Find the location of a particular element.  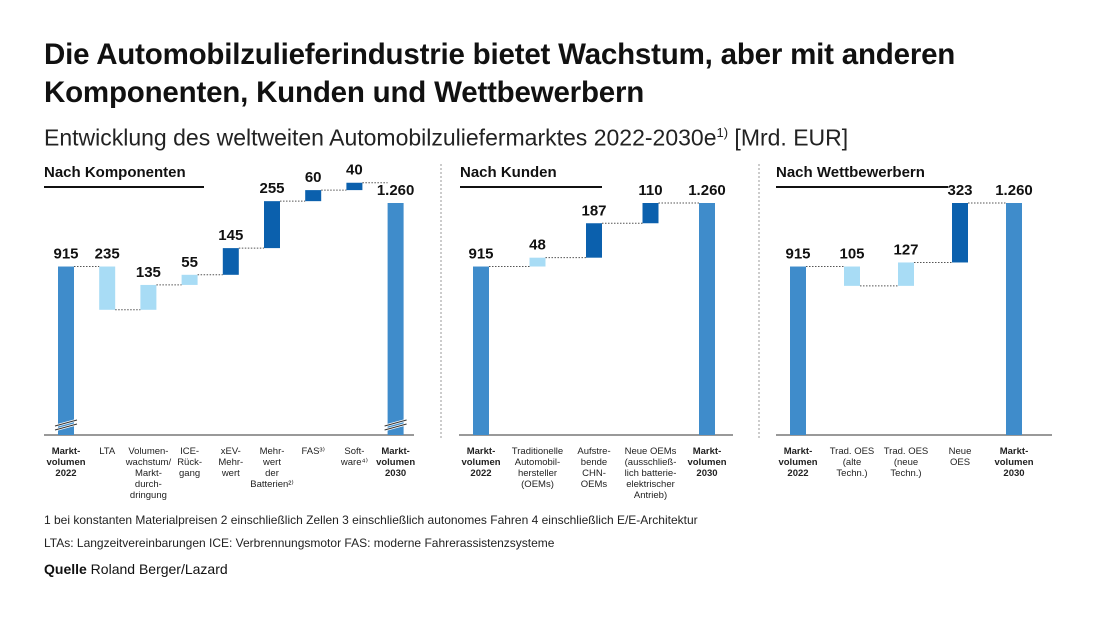

category-label-9: volumen is located at coordinates (395, 462).